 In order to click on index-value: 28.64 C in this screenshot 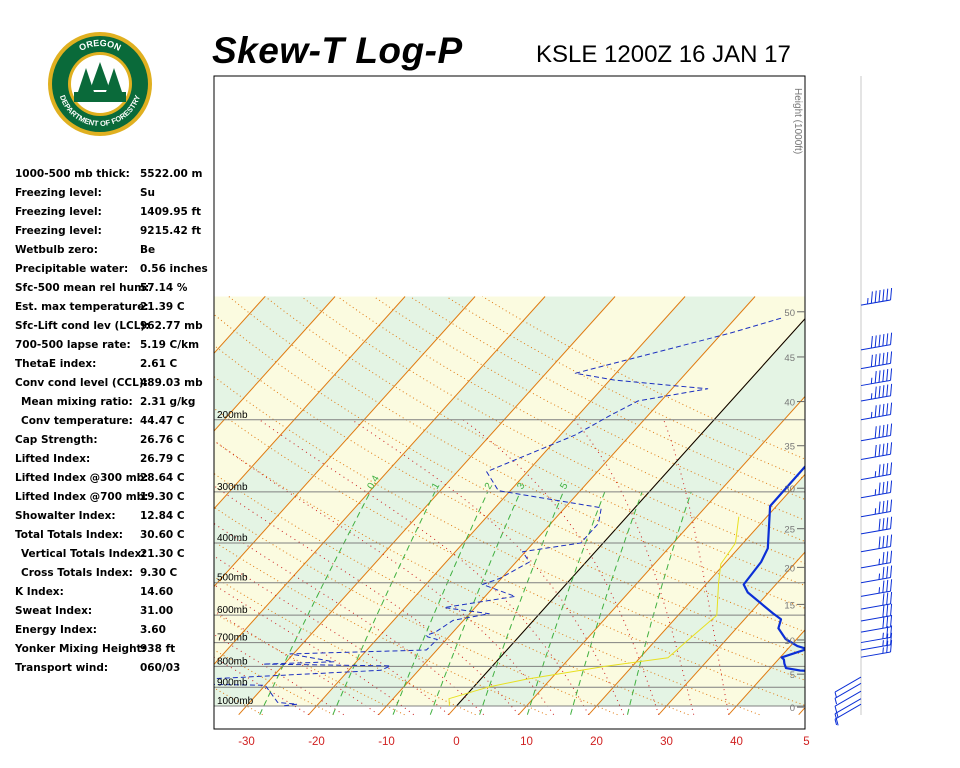, I will do `click(162, 478)`.